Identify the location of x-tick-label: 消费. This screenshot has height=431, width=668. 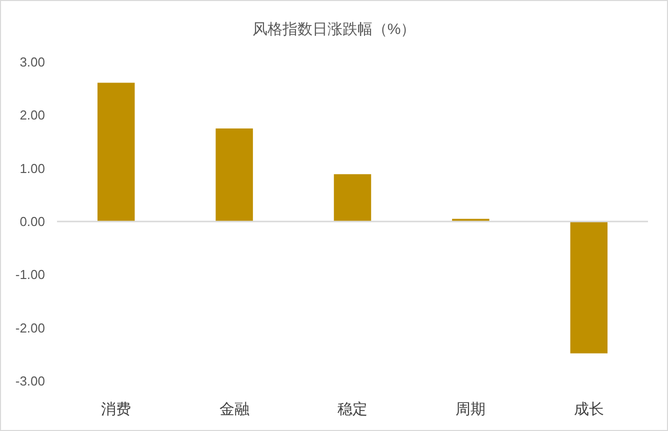
(116, 409).